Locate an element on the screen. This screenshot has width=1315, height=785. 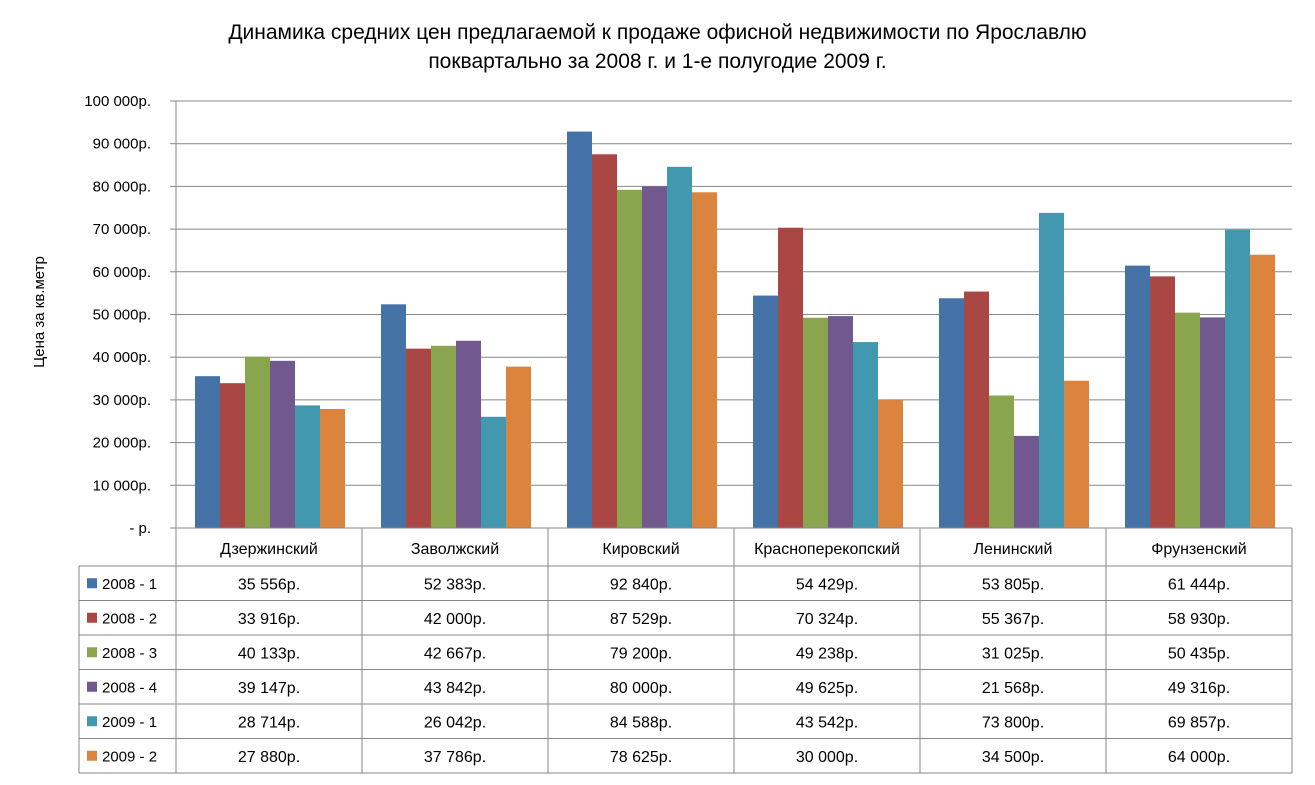
series-name: 2008 - 1 is located at coordinates (129, 584).